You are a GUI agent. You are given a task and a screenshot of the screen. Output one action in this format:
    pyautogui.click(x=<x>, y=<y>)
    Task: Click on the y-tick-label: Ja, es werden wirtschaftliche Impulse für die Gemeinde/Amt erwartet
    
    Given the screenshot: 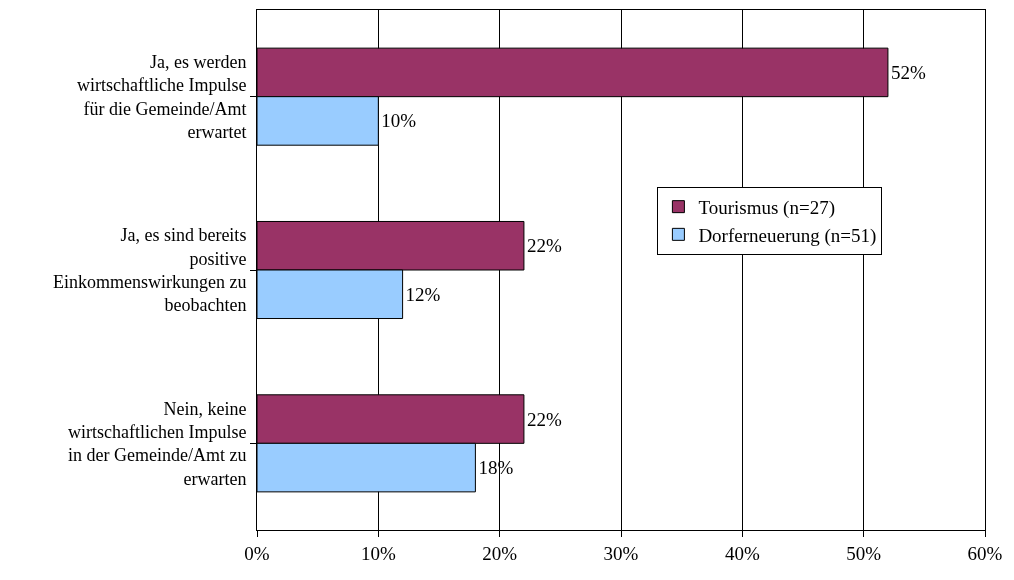 What is the action you would take?
    pyautogui.click(x=161, y=97)
    